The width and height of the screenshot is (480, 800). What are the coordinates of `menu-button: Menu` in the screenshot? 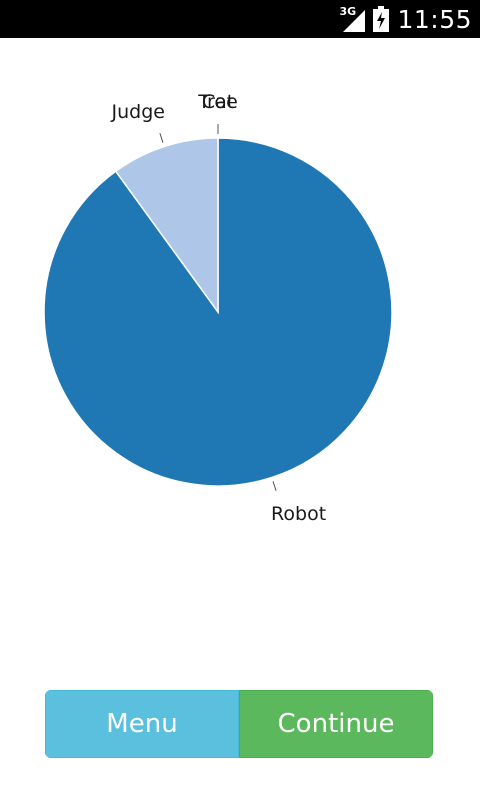 It's located at (142, 724).